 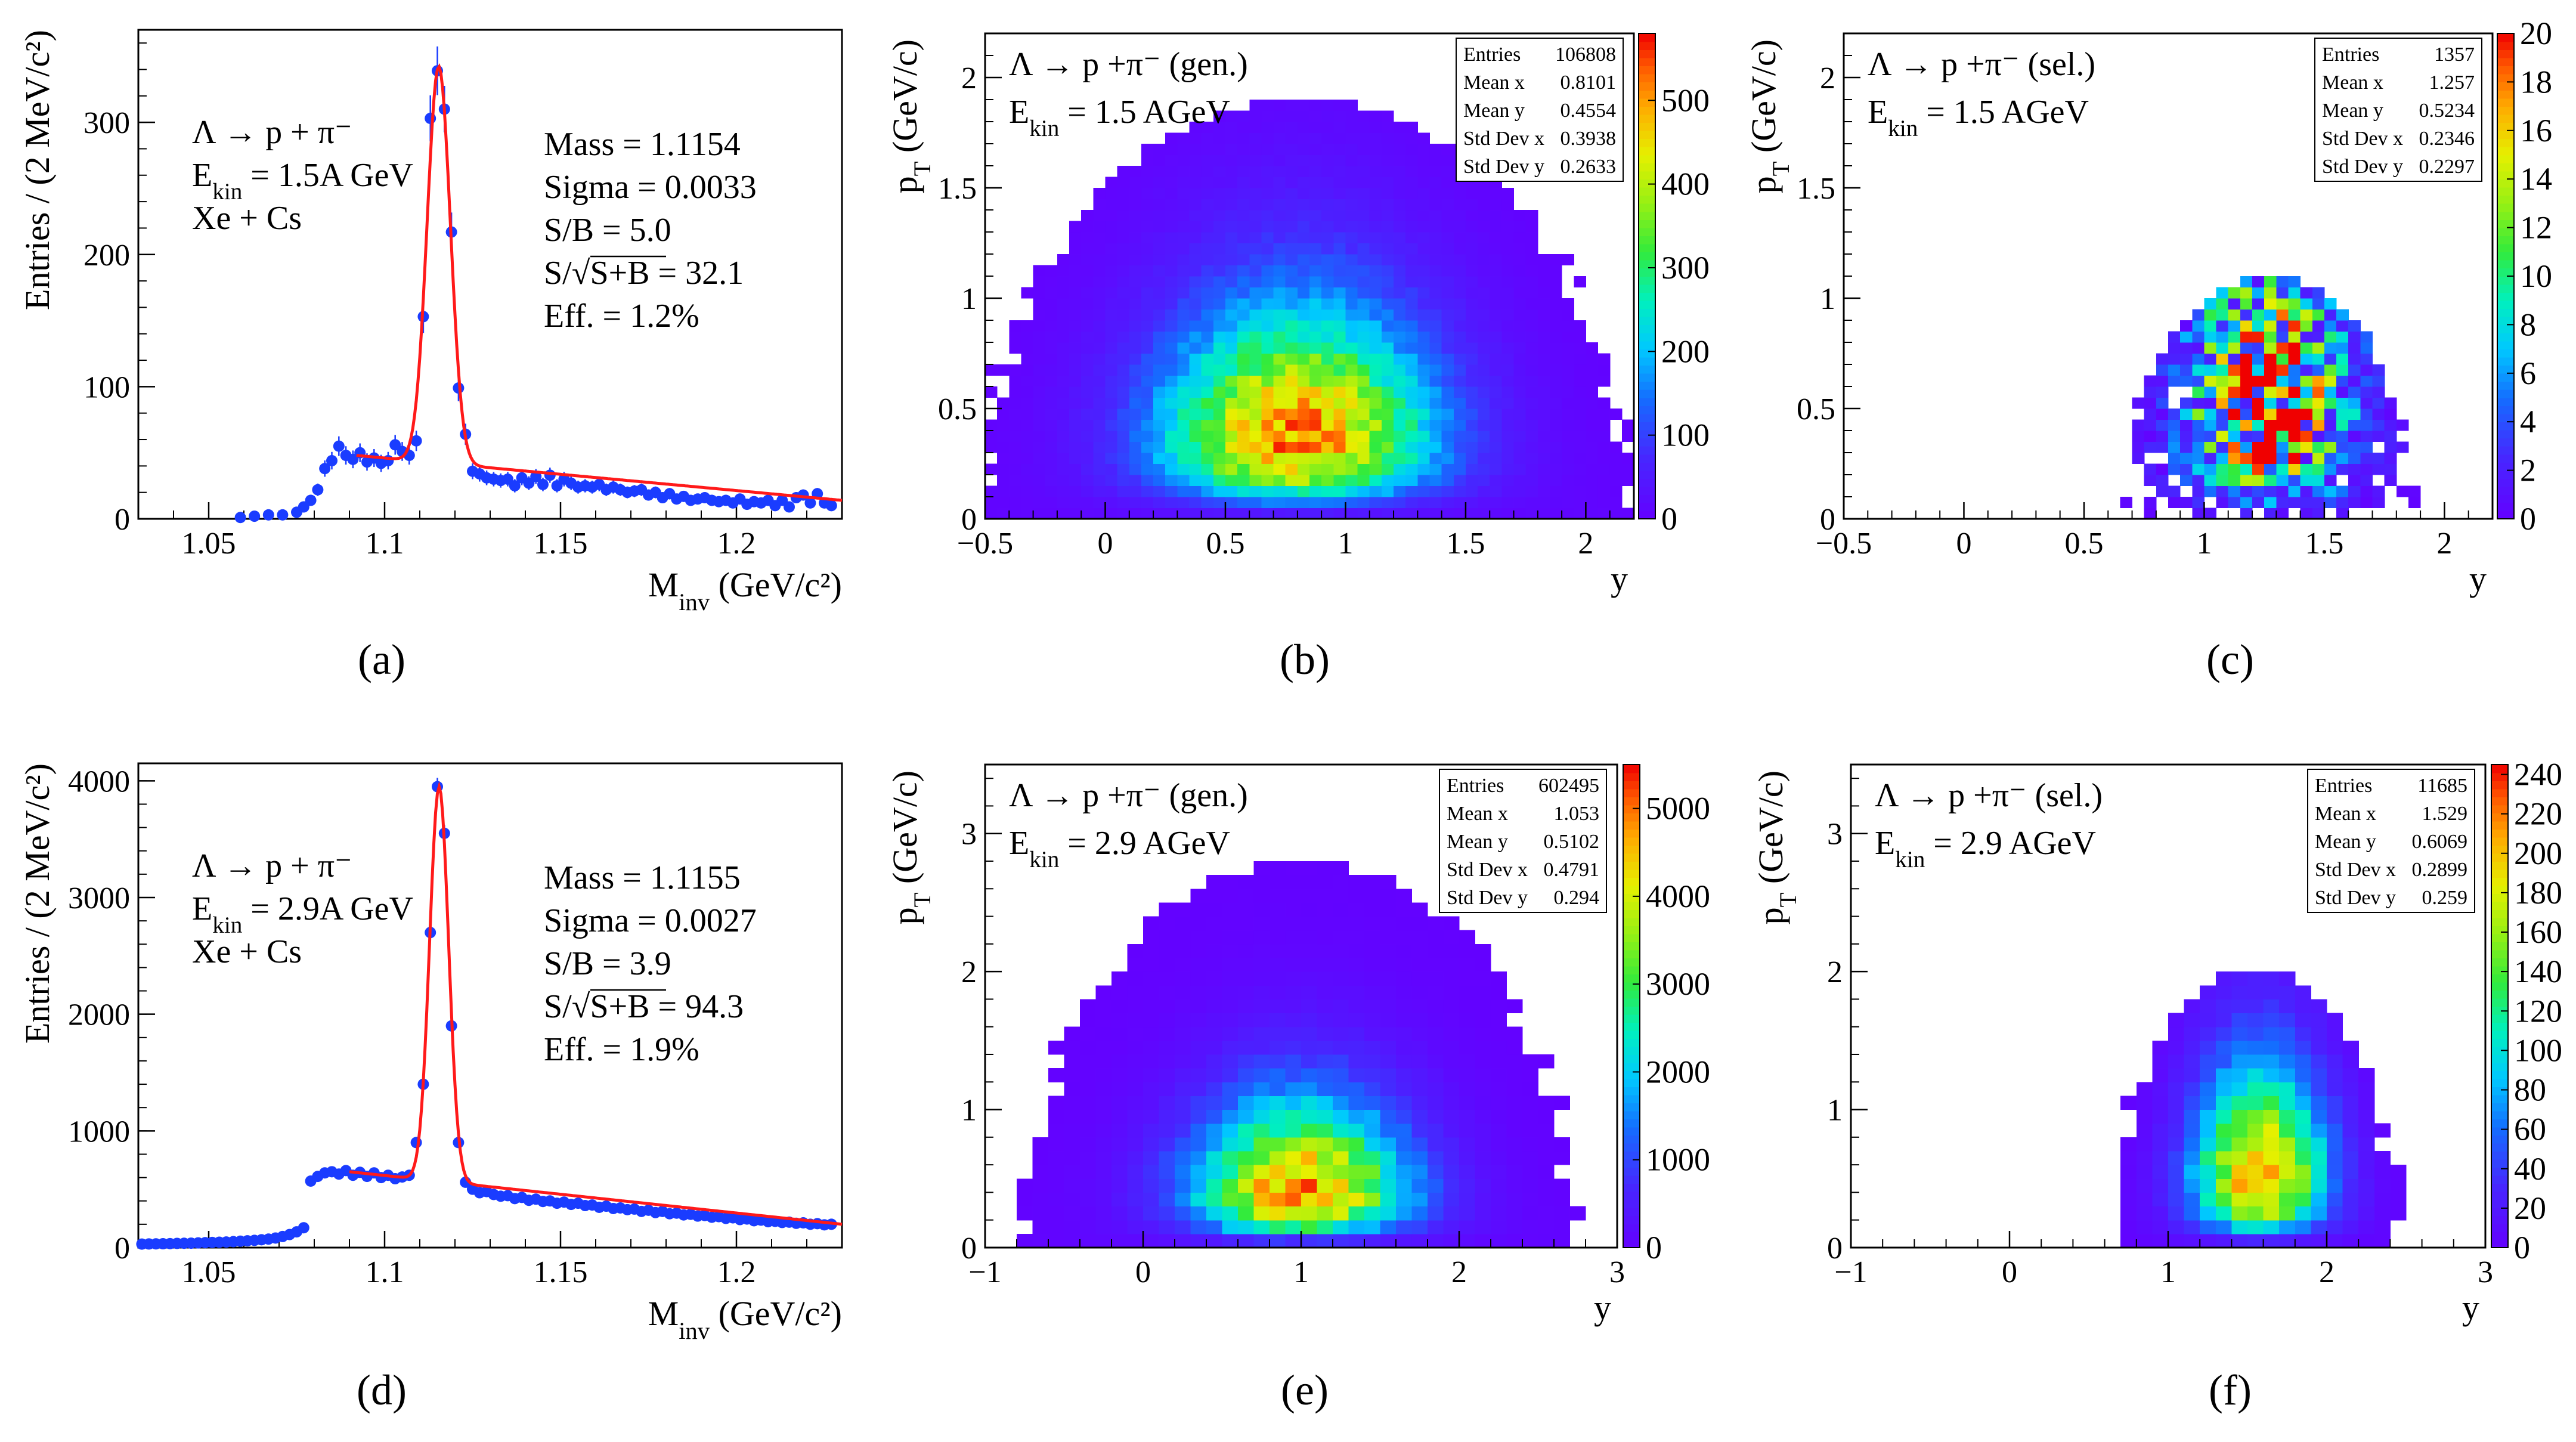 I want to click on x-tick-label: 3, so click(x=1617, y=1272).